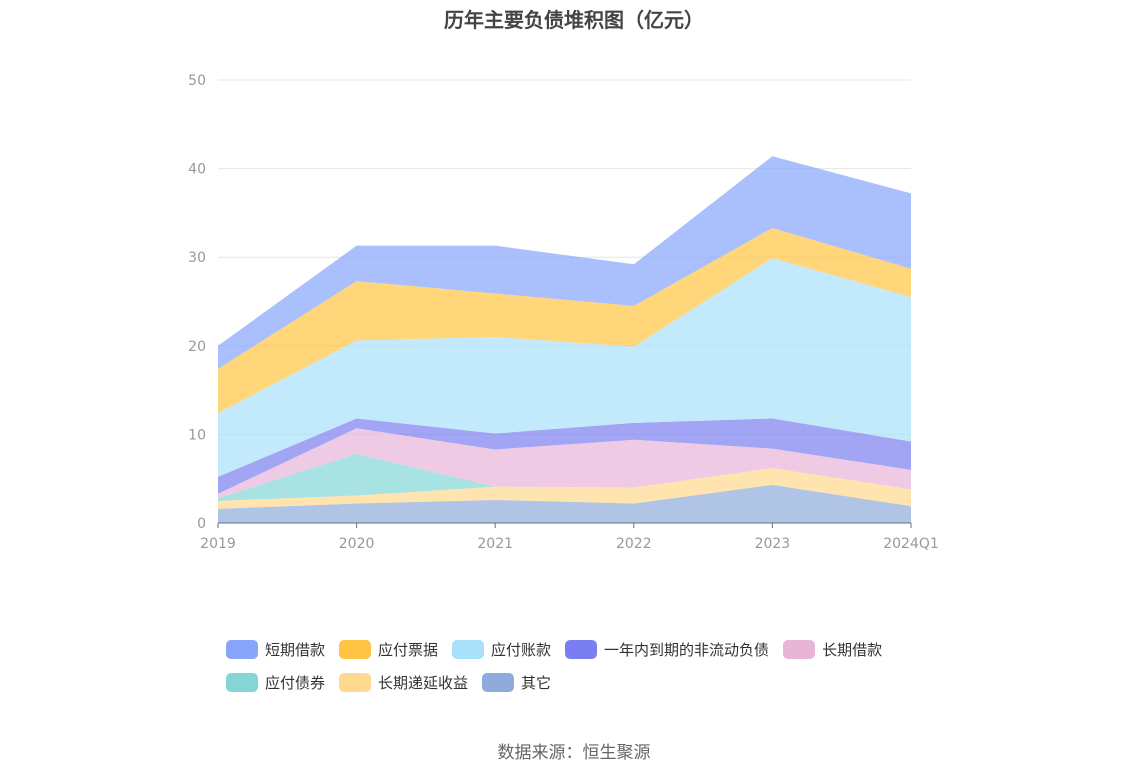  What do you see at coordinates (357, 544) in the screenshot?
I see `x-tick-label: 2020` at bounding box center [357, 544].